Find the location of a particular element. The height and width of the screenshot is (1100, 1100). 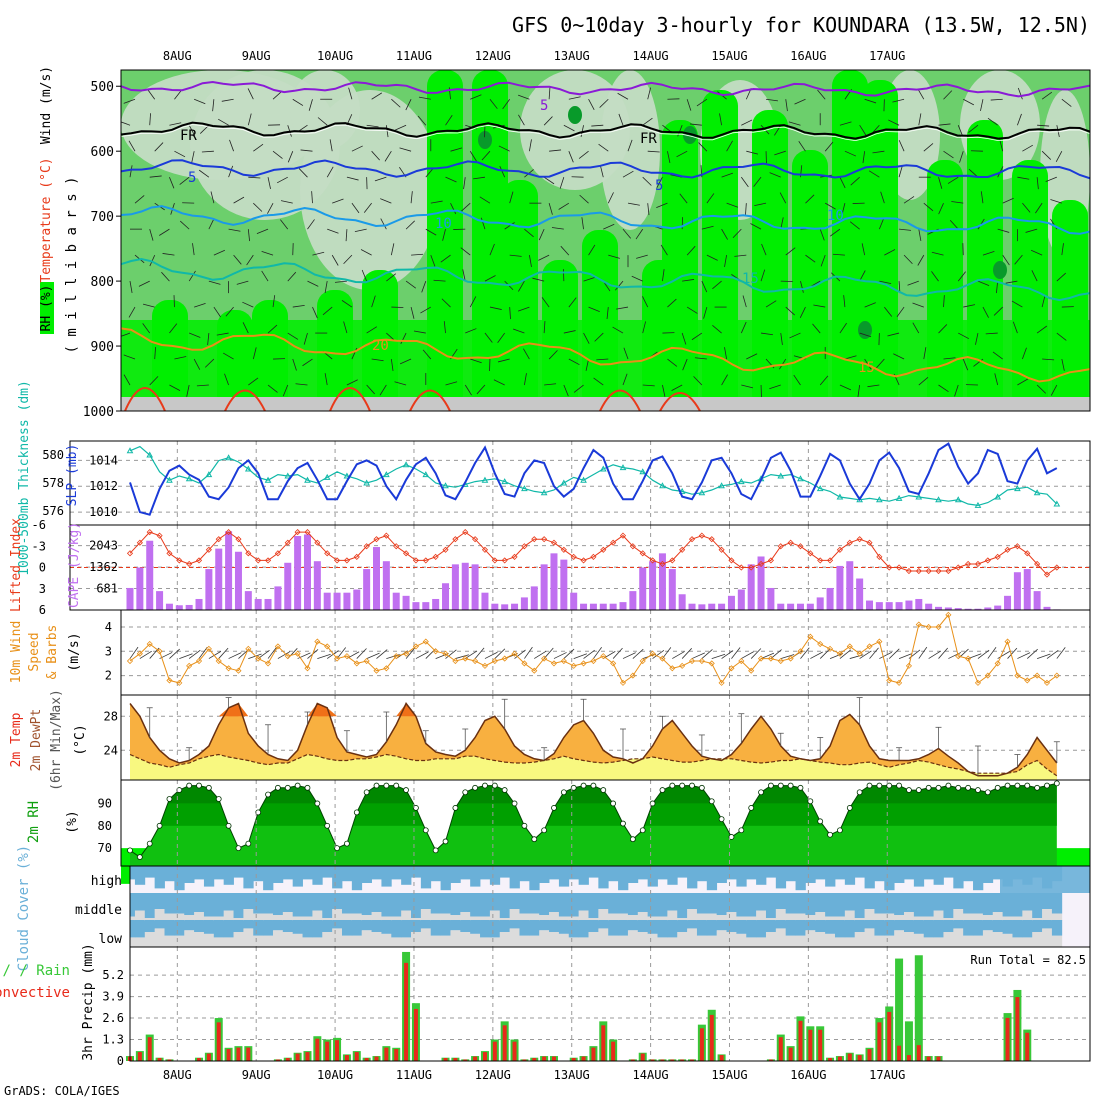

thickness-slp-lines is located at coordinates (593, 479).